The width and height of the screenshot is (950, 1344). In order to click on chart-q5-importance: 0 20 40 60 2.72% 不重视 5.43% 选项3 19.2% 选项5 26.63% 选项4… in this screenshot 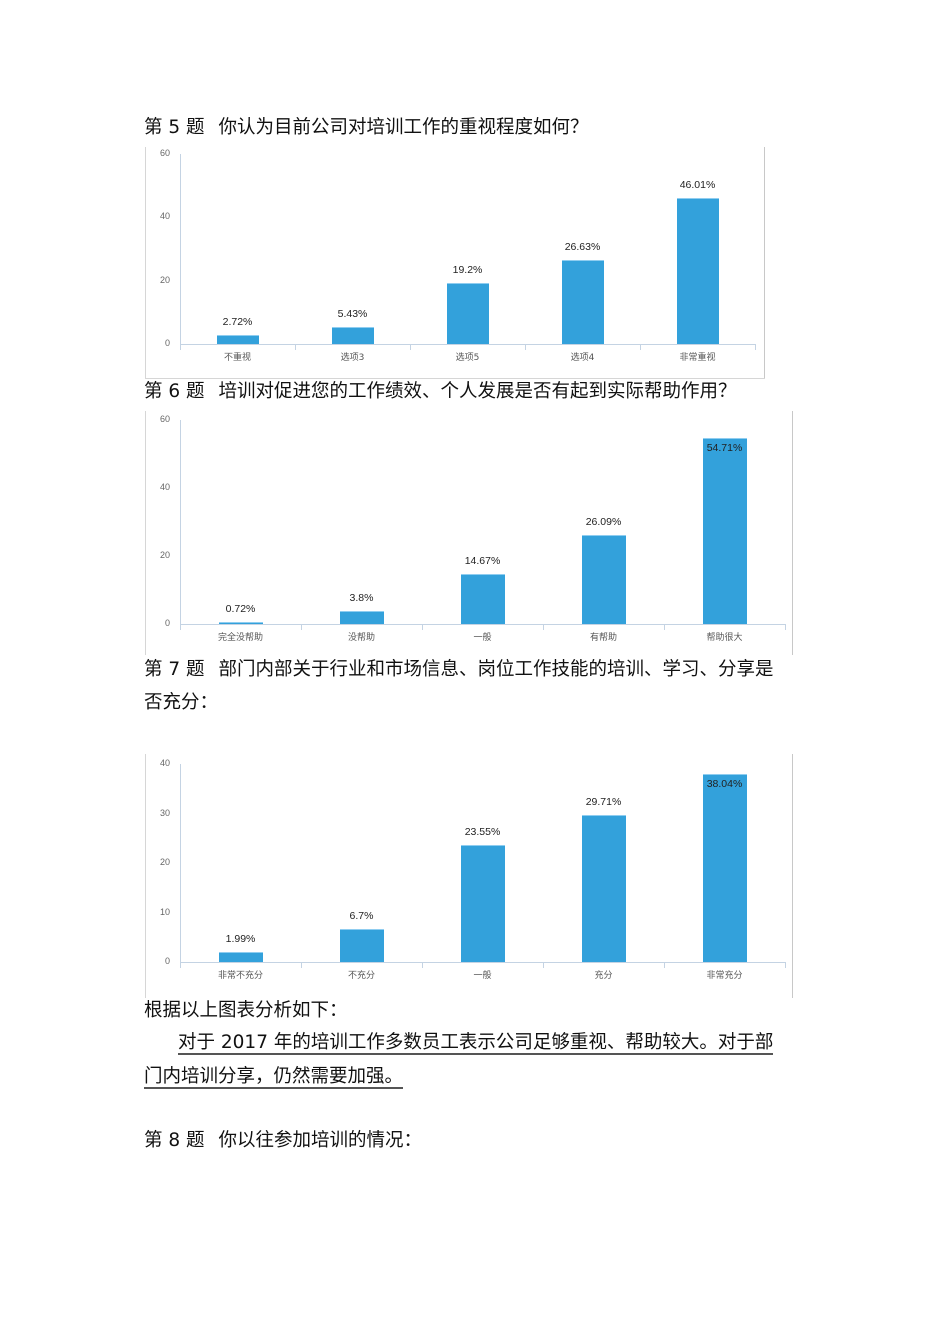, I will do `click(455, 263)`.